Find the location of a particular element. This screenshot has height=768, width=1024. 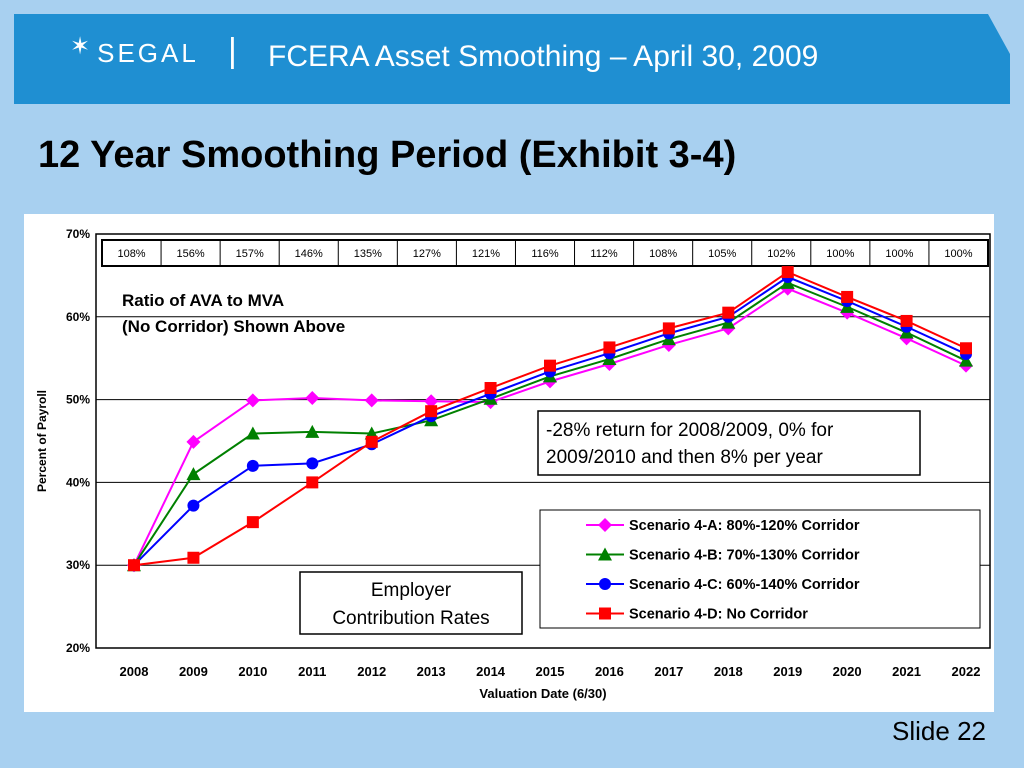

legend-label: Scenario 4-A: 80%-120% Corridor is located at coordinates (744, 526).